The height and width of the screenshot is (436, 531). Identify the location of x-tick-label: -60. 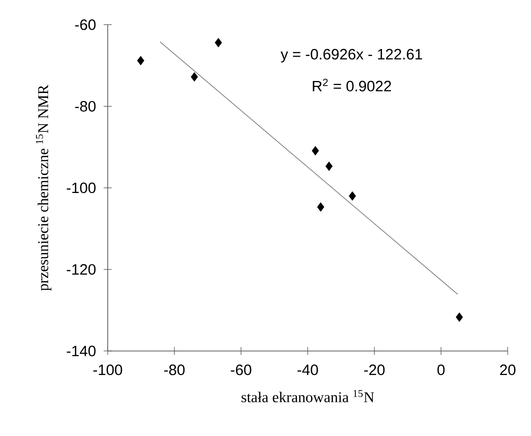
(241, 370).